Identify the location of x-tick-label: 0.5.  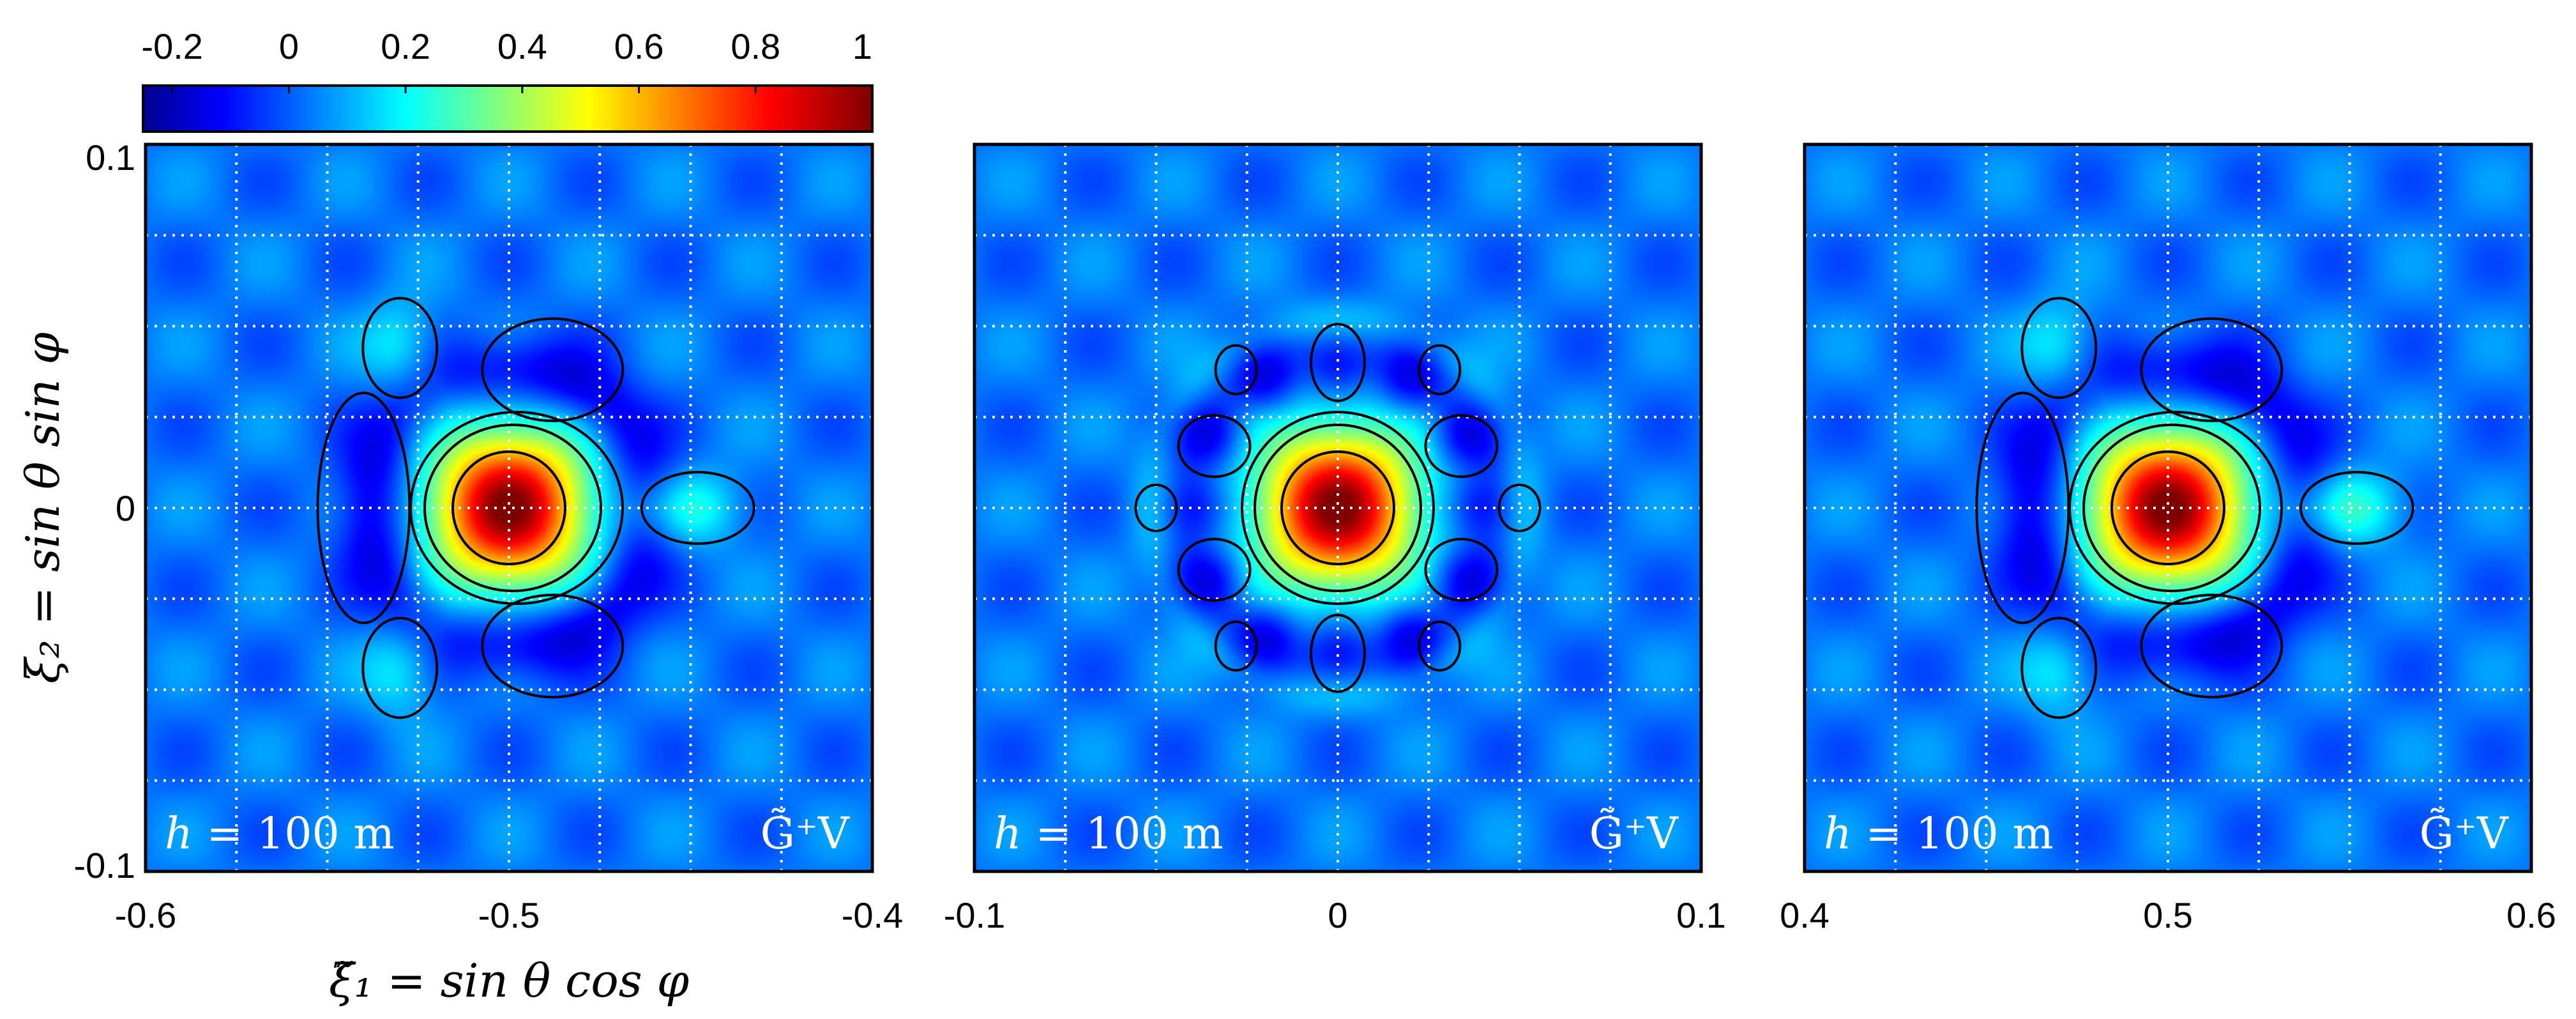
(2168, 915).